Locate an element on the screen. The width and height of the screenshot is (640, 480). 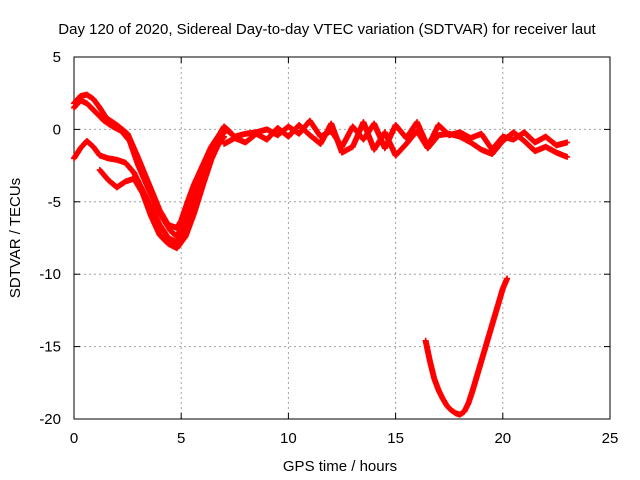
x-tick-label-4: 20 is located at coordinates (502, 438).